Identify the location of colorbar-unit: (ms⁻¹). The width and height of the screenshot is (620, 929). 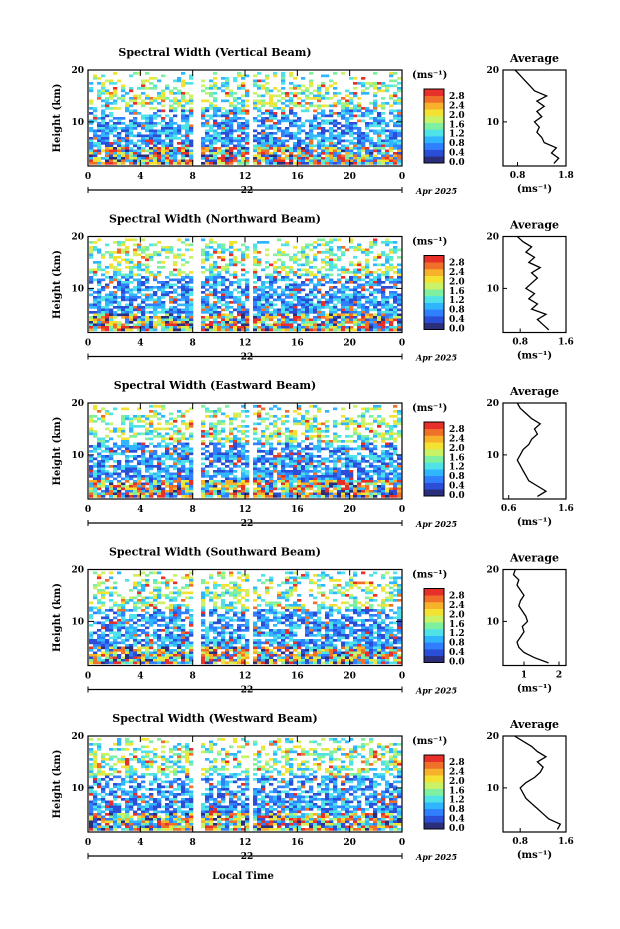
(429, 242).